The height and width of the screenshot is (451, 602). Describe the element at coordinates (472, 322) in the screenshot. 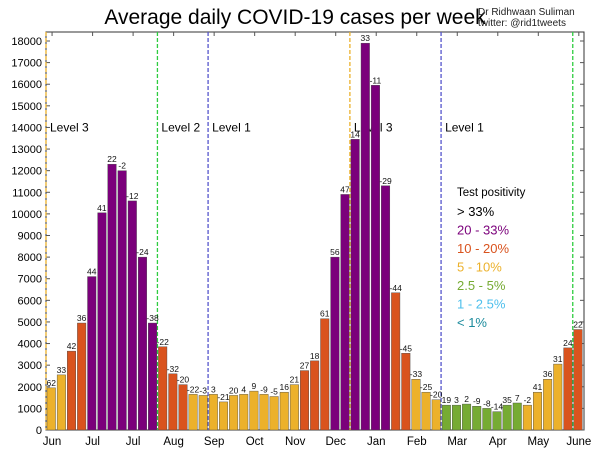

I see `legend-entry: < 1%` at that location.